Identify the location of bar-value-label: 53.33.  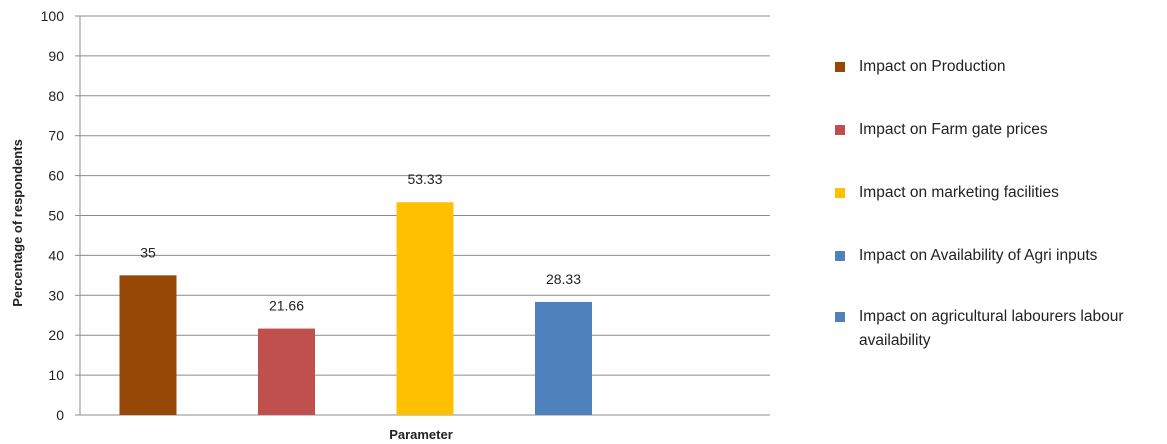
(424, 179).